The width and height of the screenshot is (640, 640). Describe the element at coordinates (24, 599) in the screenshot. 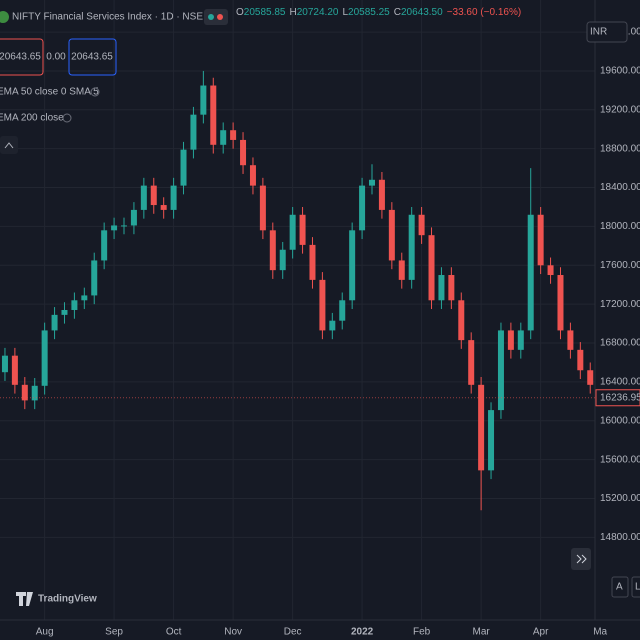

I see `brand-logo` at that location.